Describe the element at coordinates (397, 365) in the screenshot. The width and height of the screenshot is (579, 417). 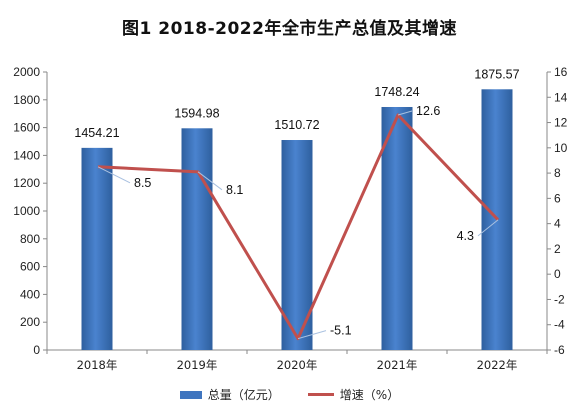
I see `x-tick-label: 2021年` at that location.